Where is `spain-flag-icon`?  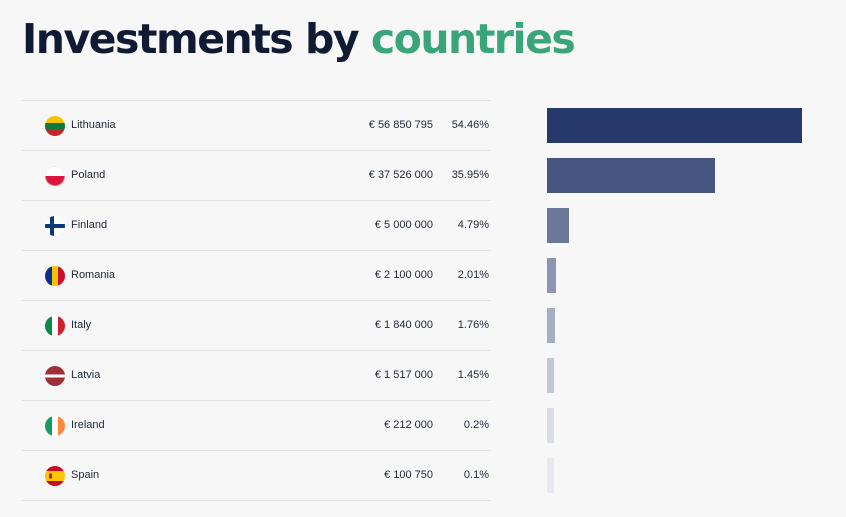 spain-flag-icon is located at coordinates (55, 476).